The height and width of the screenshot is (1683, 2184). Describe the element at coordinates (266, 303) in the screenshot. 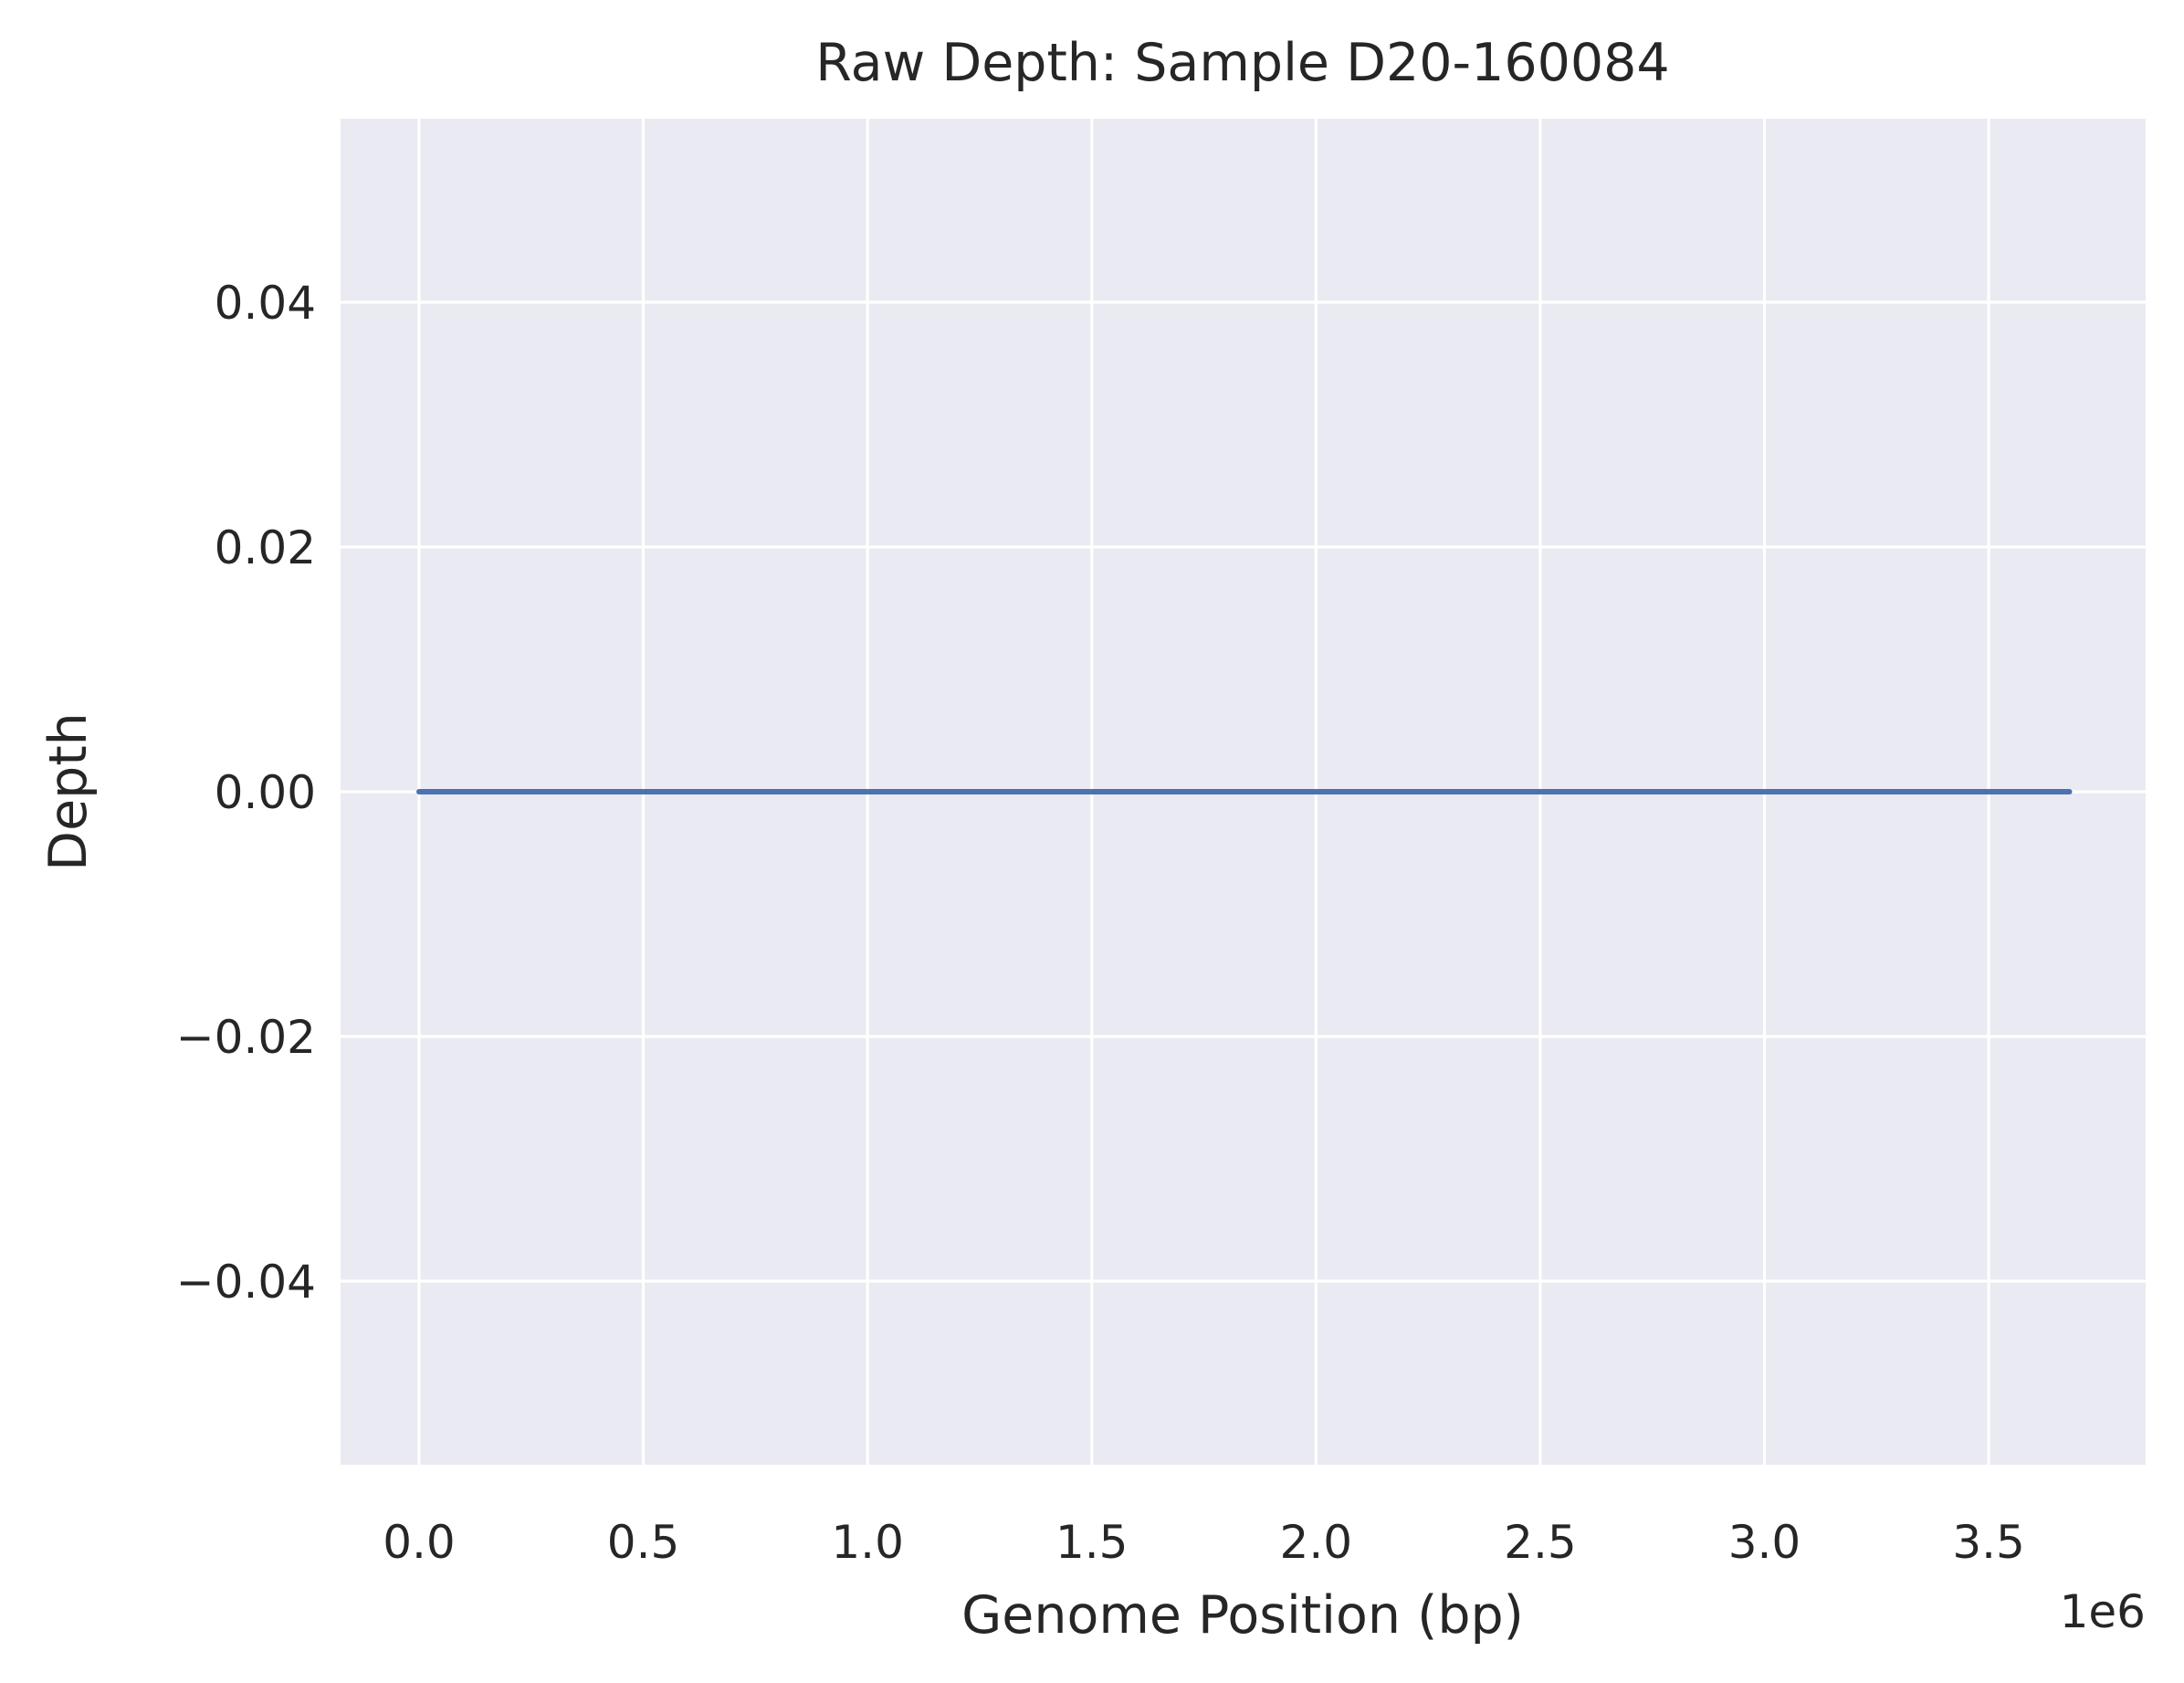

I see `y-tick-label: 0.04` at that location.